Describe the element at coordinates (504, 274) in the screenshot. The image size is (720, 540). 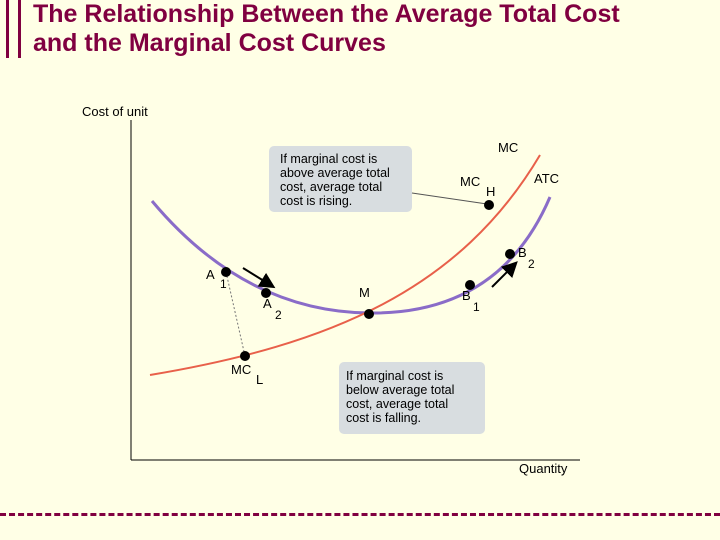
I see `rising-arrow-icon` at that location.